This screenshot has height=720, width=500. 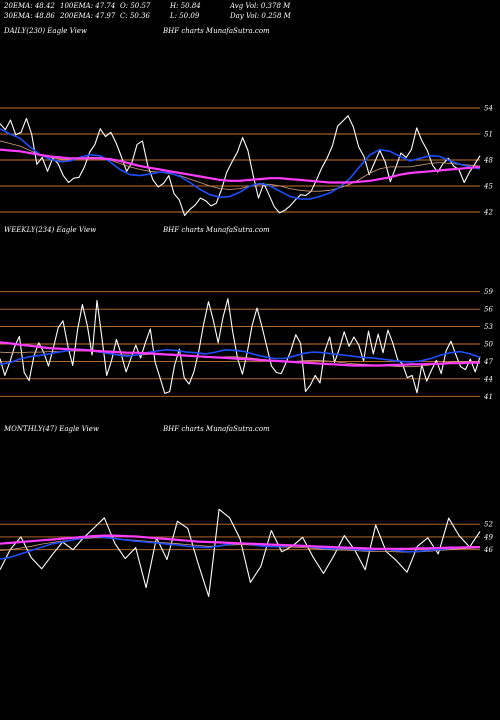 What do you see at coordinates (488, 135) in the screenshot?
I see `daily-y-tick-51: 51` at bounding box center [488, 135].